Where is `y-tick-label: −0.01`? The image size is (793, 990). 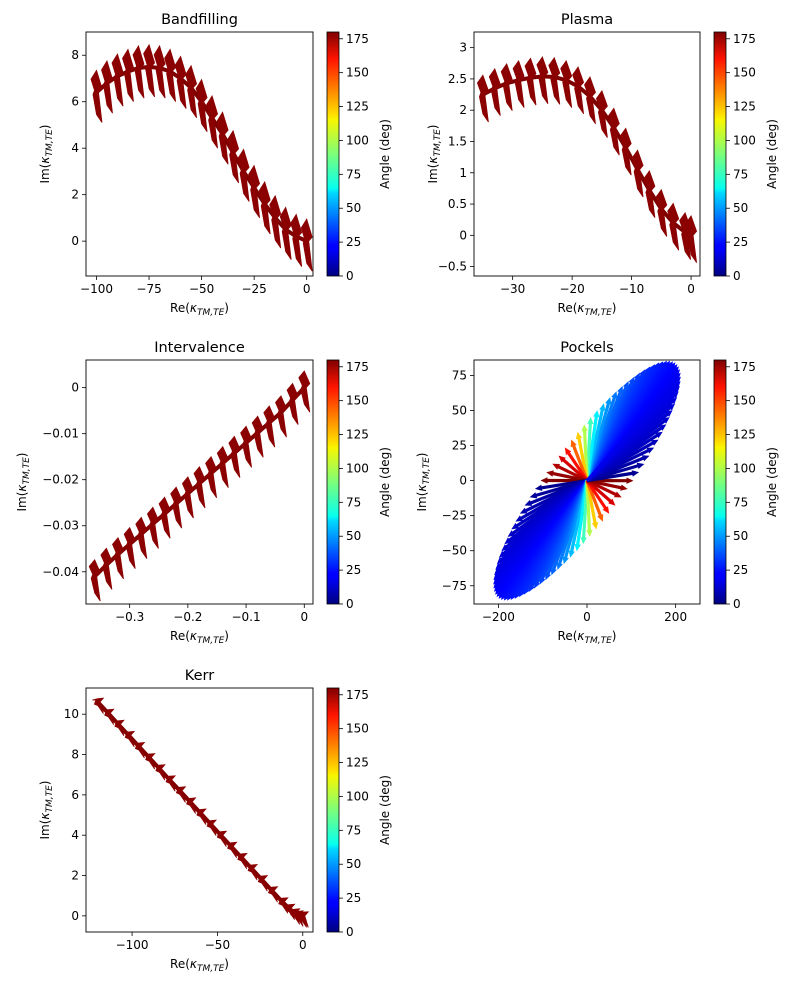
y-tick-label: −0.01 is located at coordinates (60, 434).